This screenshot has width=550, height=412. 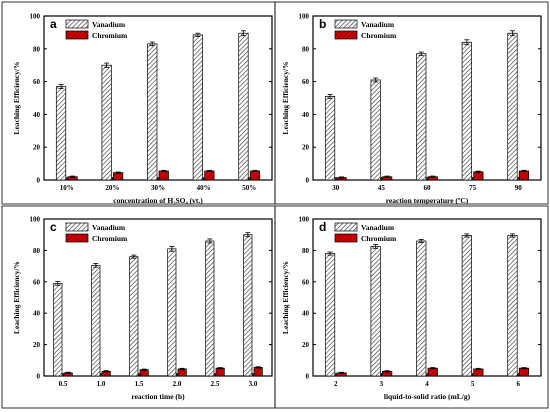 What do you see at coordinates (322, 227) in the screenshot?
I see `panel-letter: d` at bounding box center [322, 227].